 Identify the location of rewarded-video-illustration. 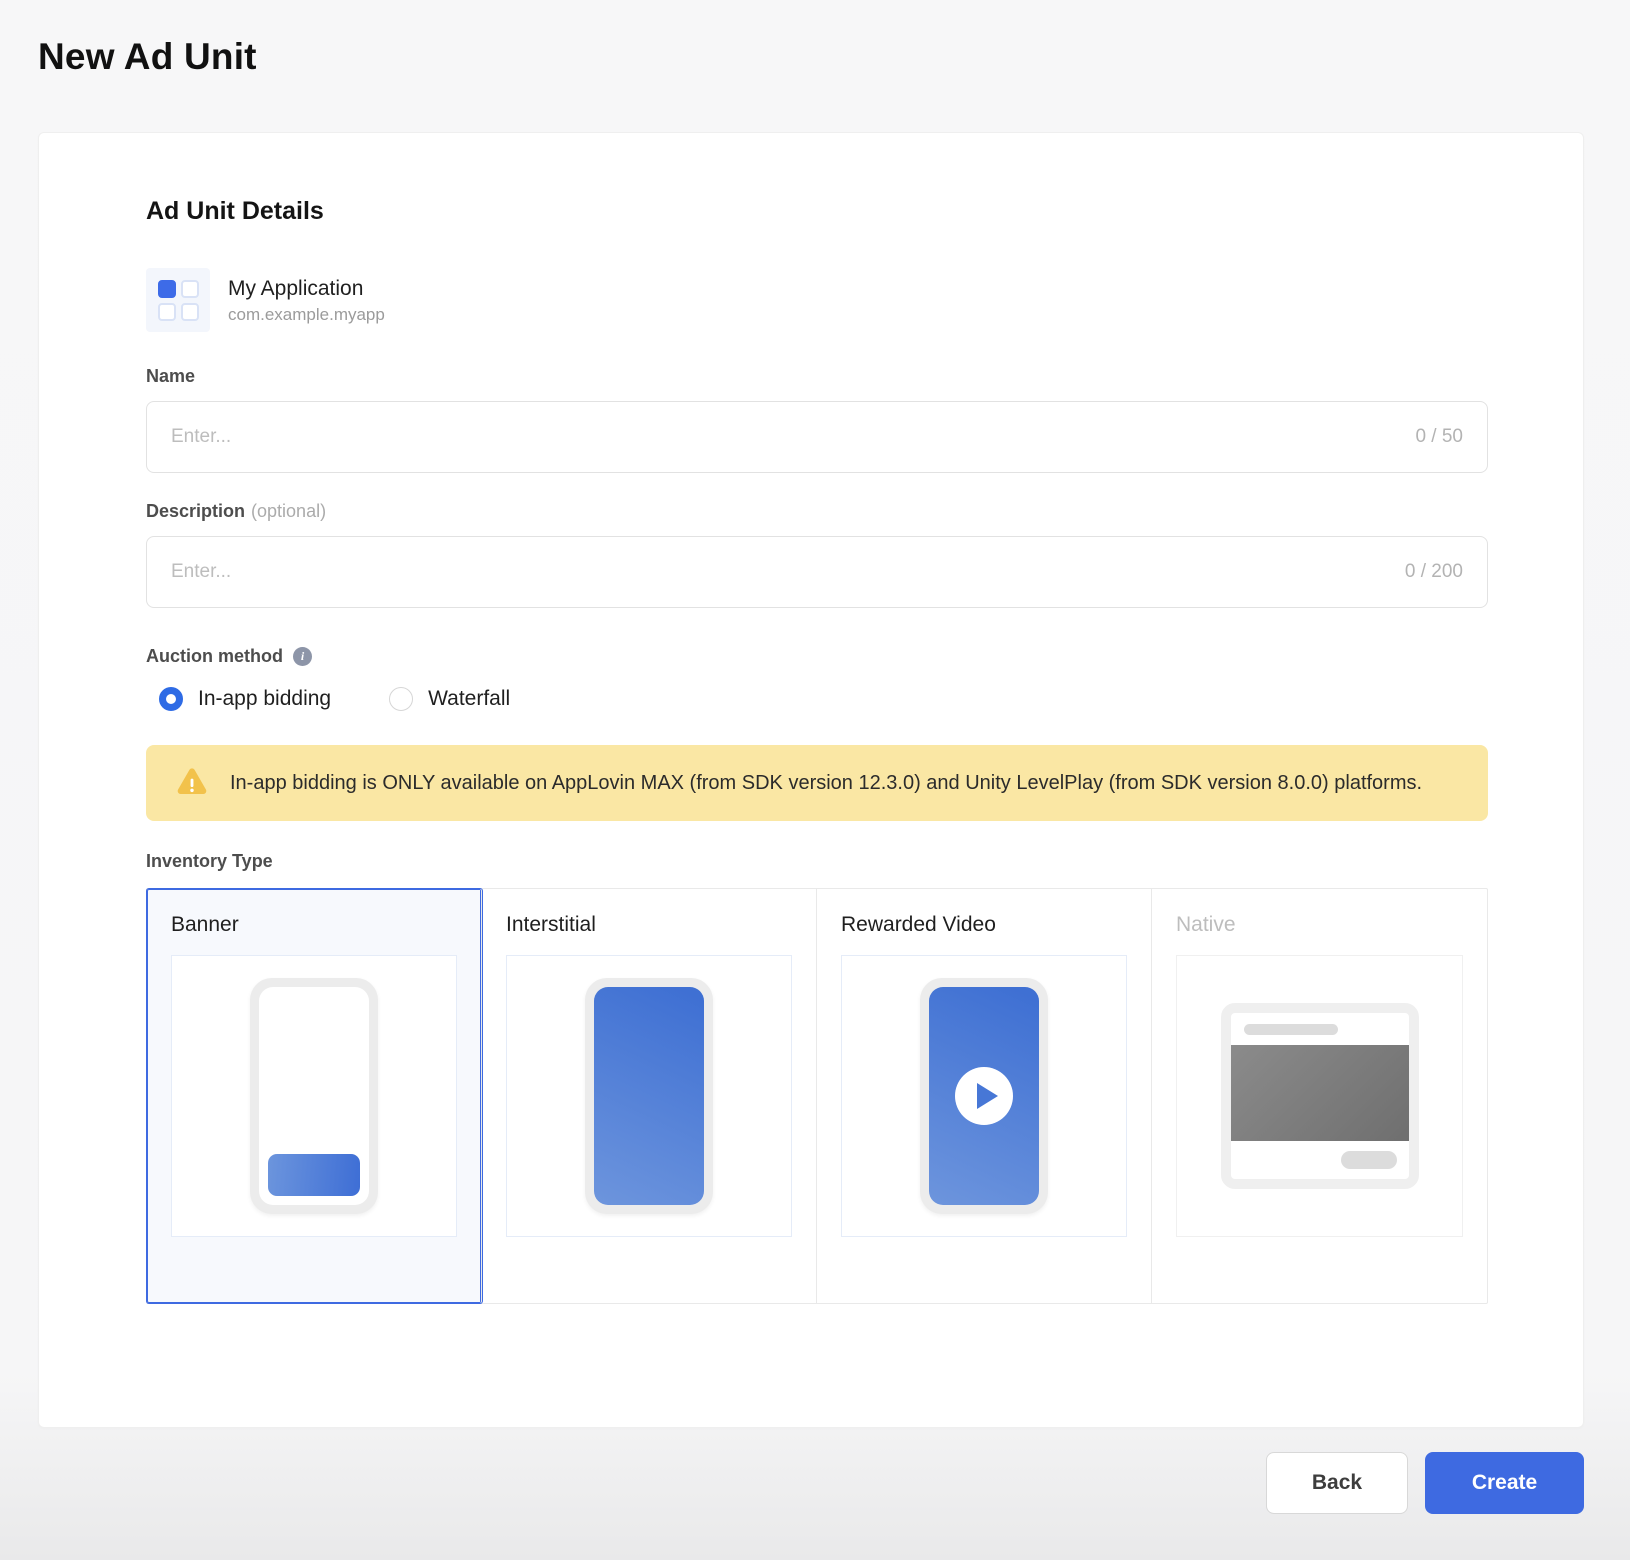
(984, 1096).